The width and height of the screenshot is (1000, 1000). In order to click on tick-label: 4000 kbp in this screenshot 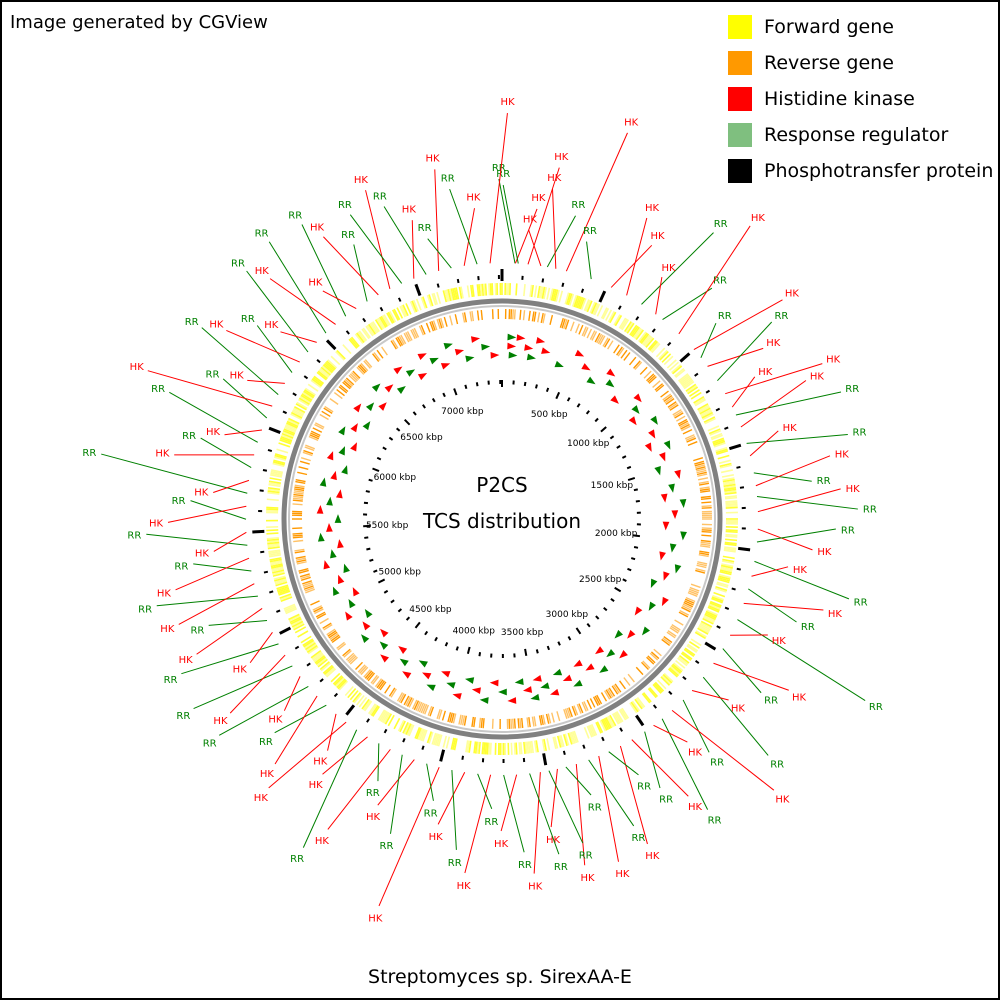, I will do `click(474, 631)`.